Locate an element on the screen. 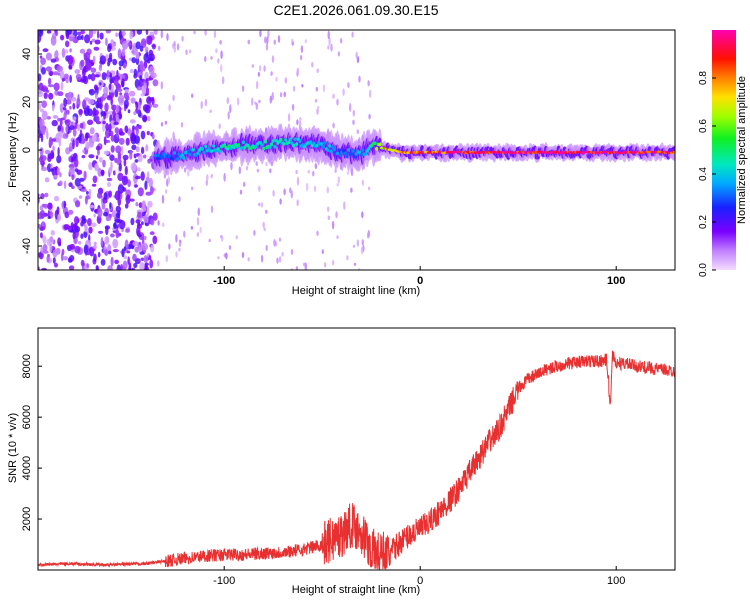  y-tick-label: 2000 is located at coordinates (27, 519).